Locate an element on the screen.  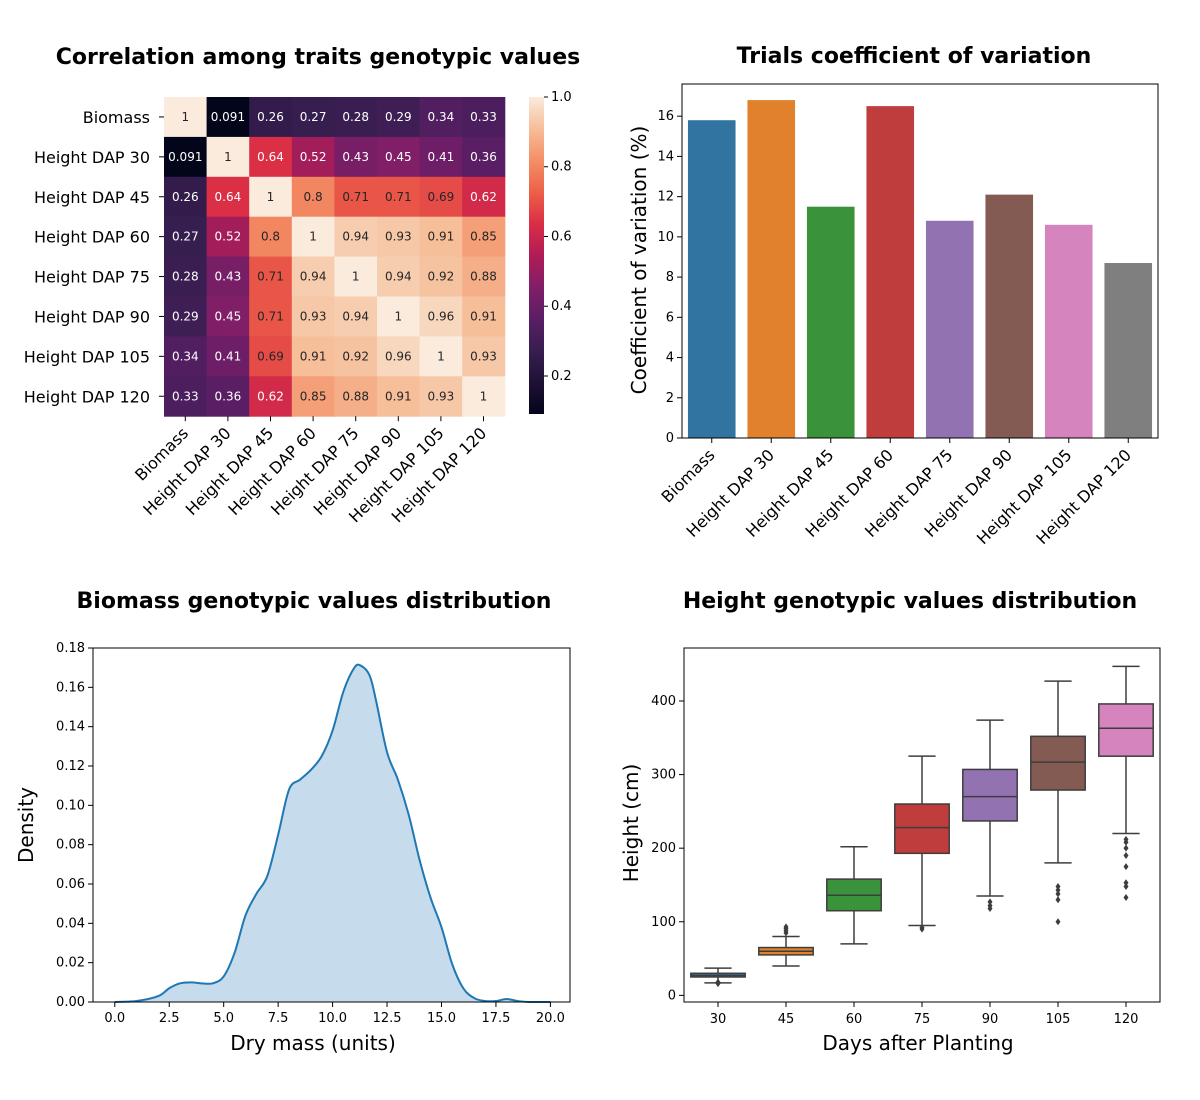
heatmap-y-ticklabel-height-dap-45: Height DAP 45 is located at coordinates (92, 197).